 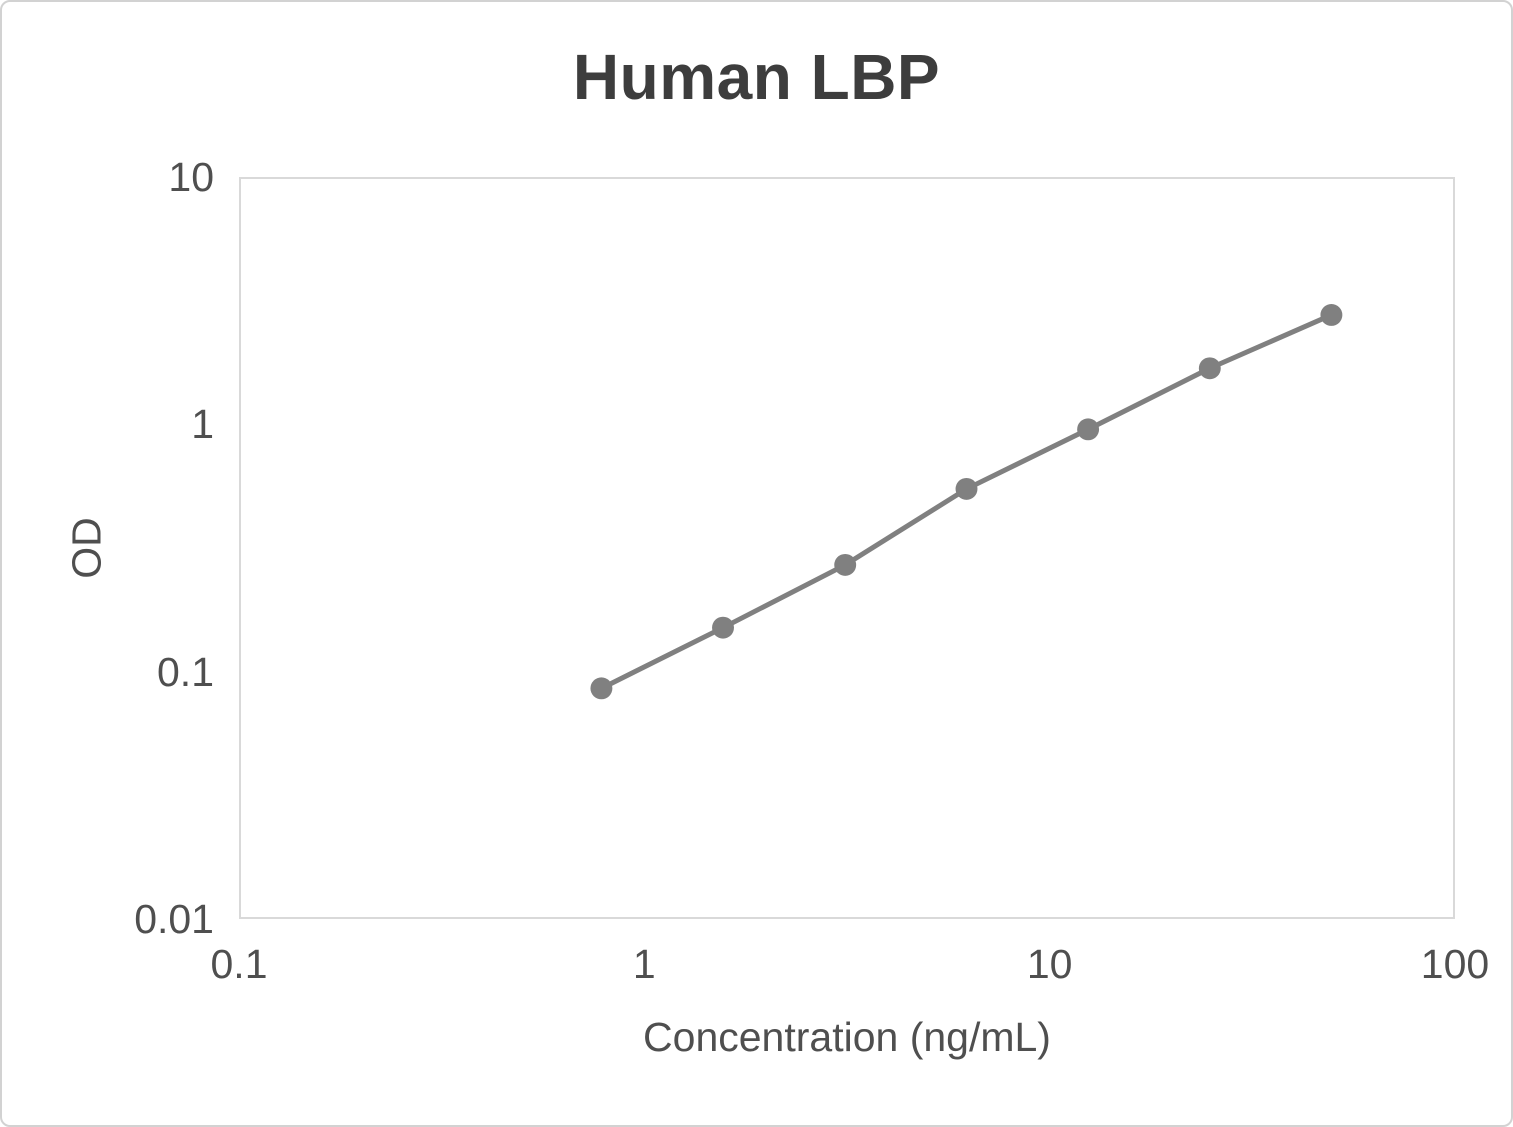 I want to click on y-tick-label: 10, so click(x=191, y=177).